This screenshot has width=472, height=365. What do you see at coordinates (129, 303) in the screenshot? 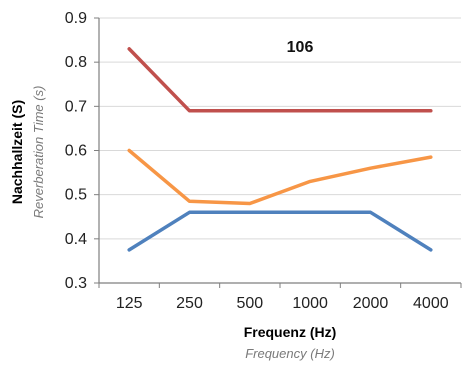
I see `x-tick-label: 125` at bounding box center [129, 303].